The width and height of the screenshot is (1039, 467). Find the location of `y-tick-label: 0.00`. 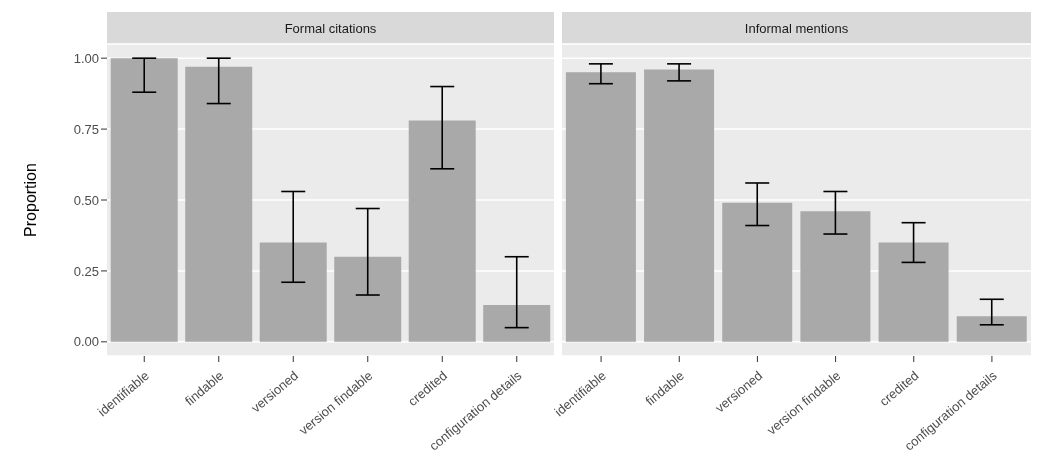

y-tick-label: 0.00 is located at coordinates (86, 342).